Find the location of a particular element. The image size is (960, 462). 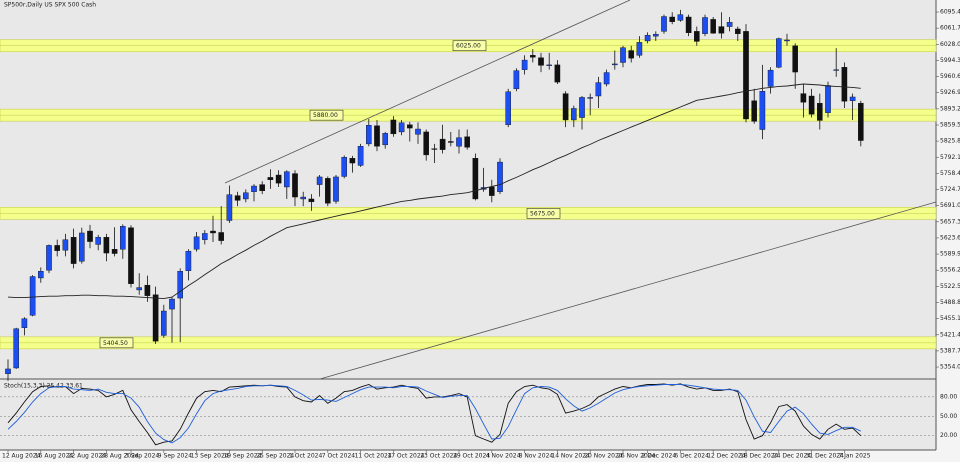

y-tick-label: 5994.30 is located at coordinates (950, 60).